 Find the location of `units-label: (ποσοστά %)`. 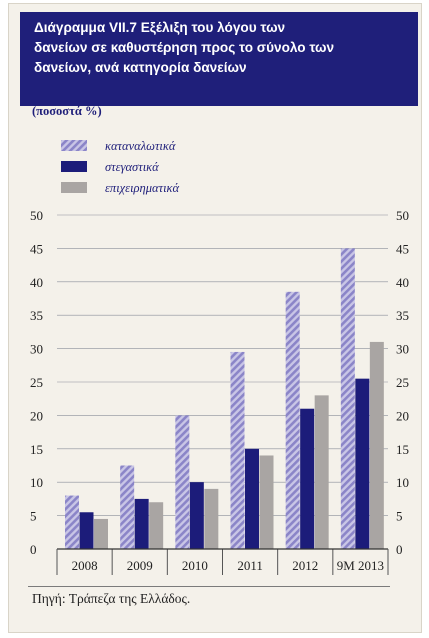

units-label: (ποσοστά %) is located at coordinates (67, 111).